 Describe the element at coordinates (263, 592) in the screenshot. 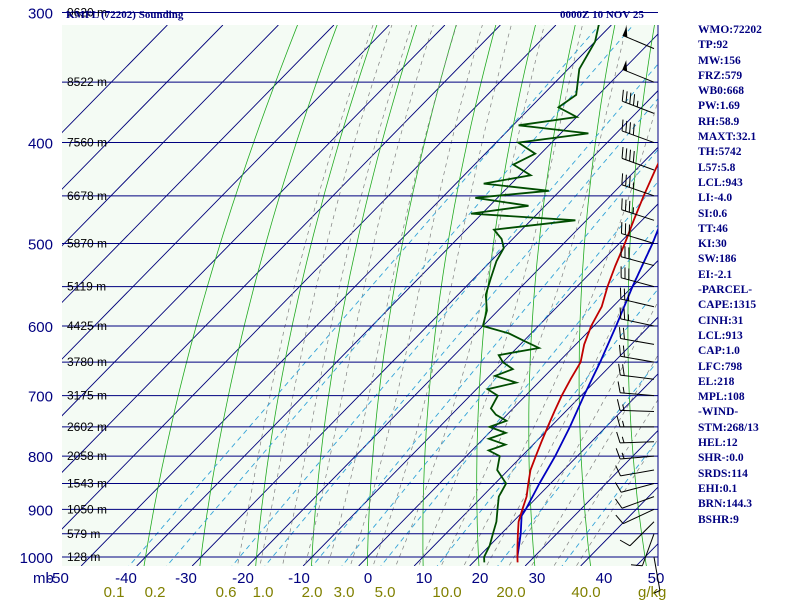

I see `mixing-ratio-tick-label: 1.0` at that location.